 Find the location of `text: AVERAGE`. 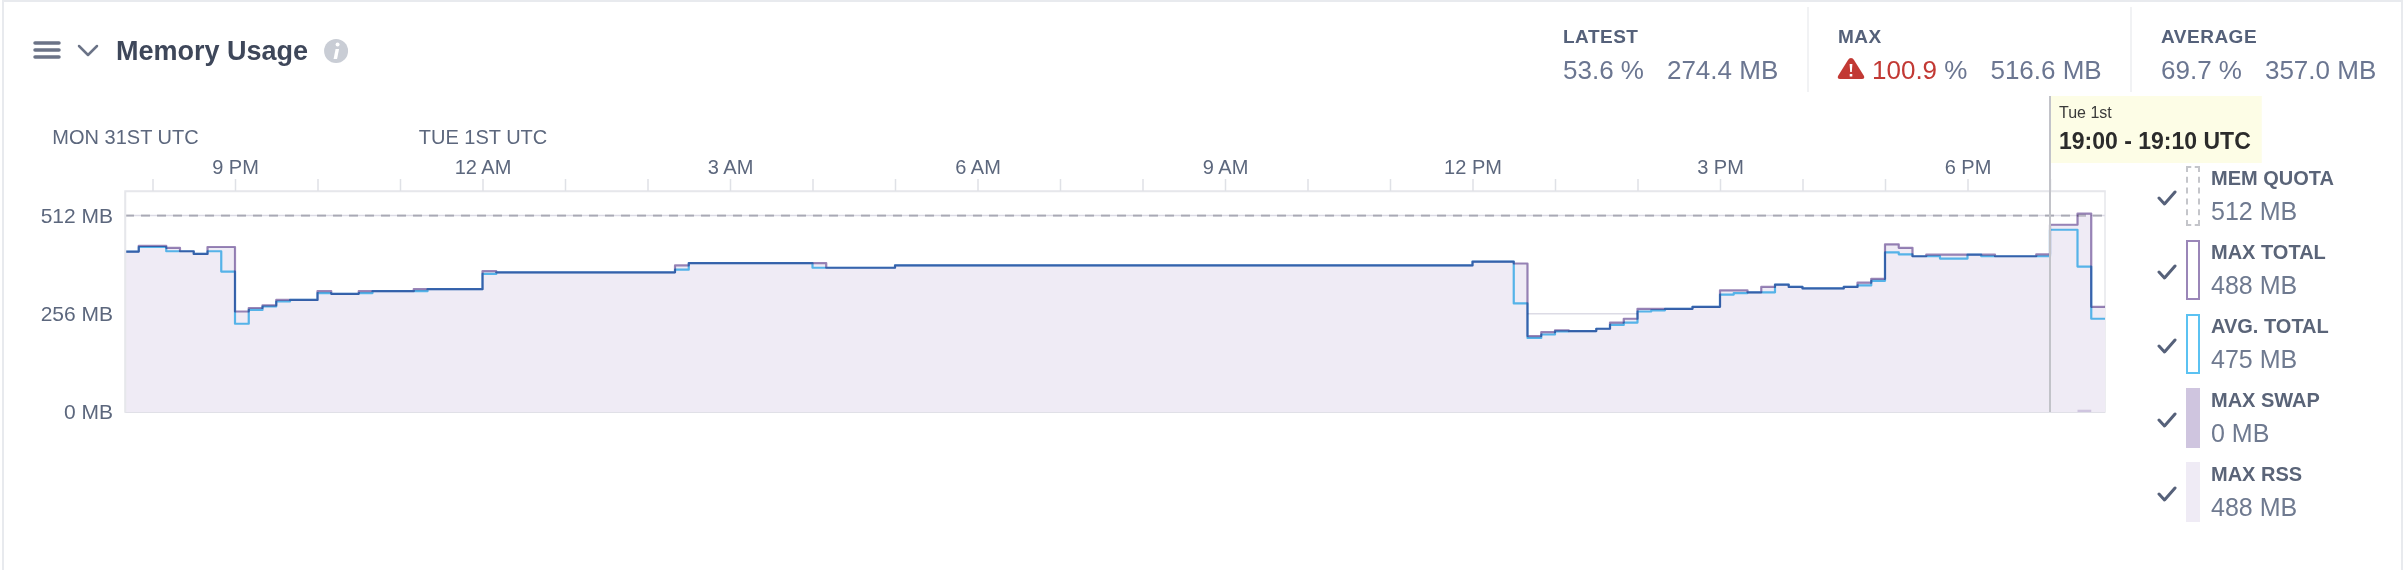

text: AVERAGE is located at coordinates (2209, 36).